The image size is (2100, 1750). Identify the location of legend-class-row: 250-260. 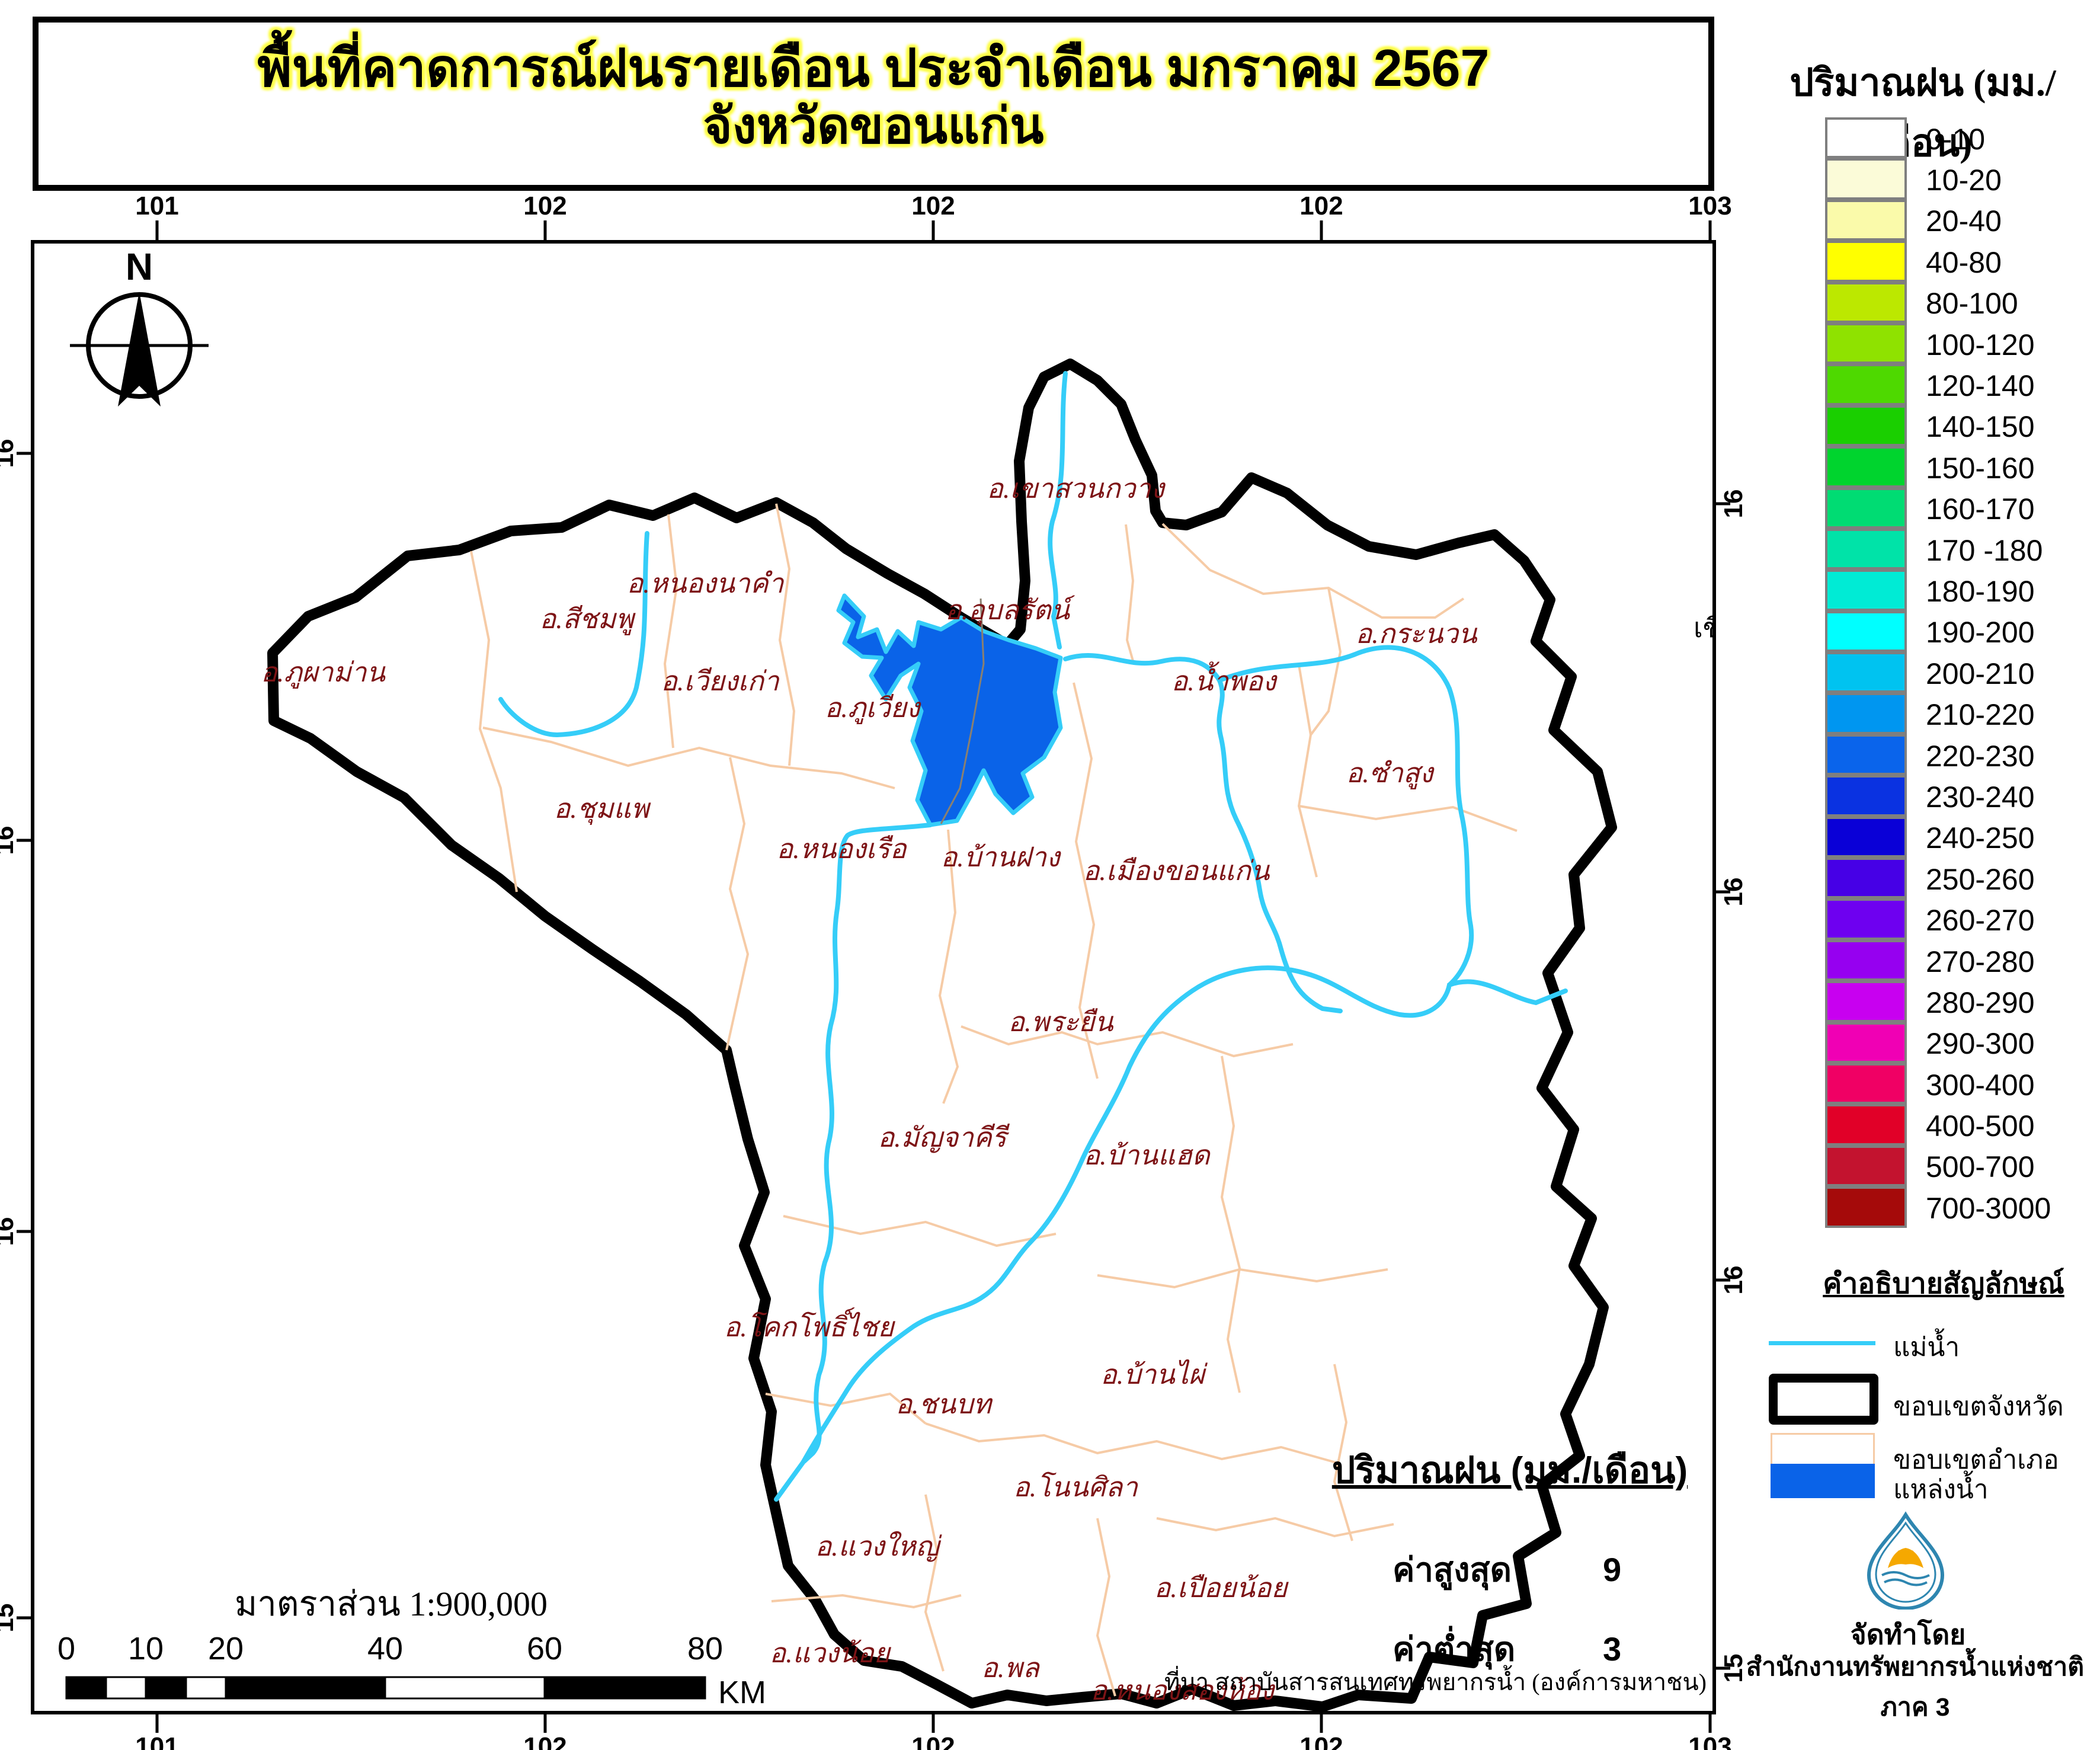
(1961, 879).